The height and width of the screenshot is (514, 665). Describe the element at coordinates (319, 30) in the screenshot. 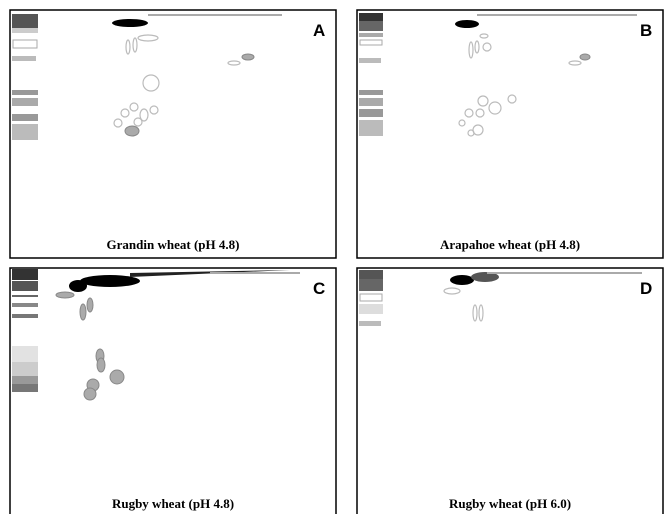

I see `panel-letter: A` at that location.